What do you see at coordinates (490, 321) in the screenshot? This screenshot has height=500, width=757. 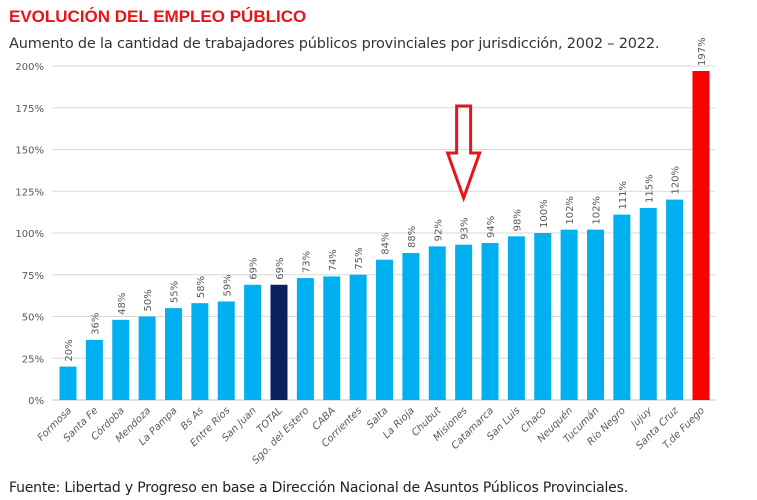 I see `bar-catamarca` at bounding box center [490, 321].